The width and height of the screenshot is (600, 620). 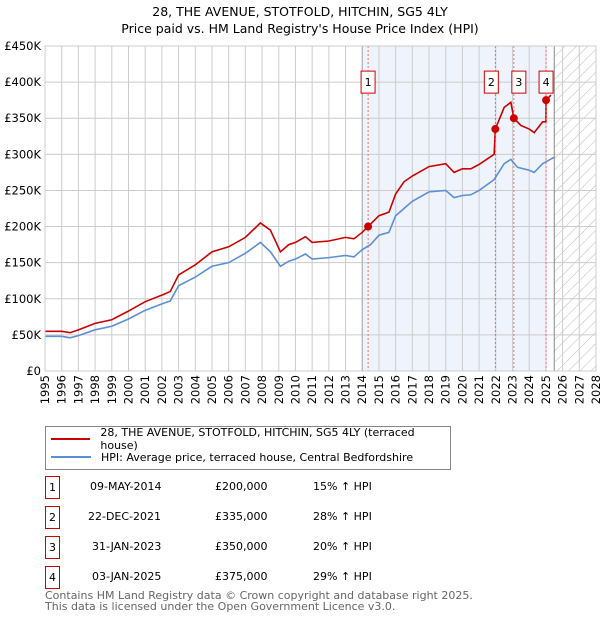 What do you see at coordinates (245, 389) in the screenshot?
I see `x-tick-label: 2007` at bounding box center [245, 389].